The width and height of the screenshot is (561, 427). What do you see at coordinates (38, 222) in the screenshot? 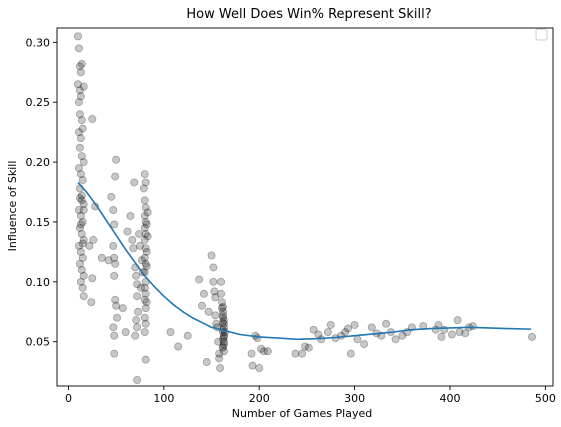
I see `y-tick-label: 0.15` at bounding box center [38, 222].